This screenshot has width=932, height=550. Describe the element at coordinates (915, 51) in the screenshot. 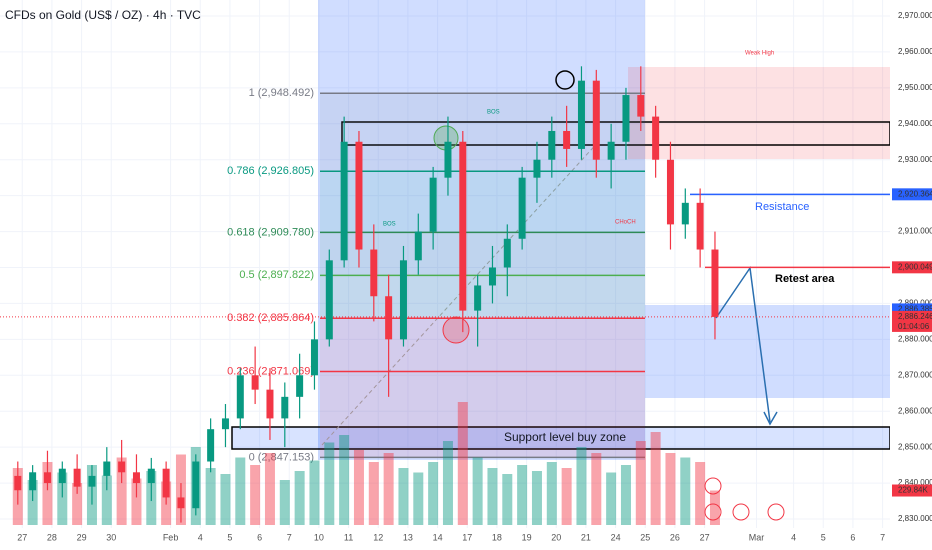

I see `y-tick-label: 2,960.000` at that location.